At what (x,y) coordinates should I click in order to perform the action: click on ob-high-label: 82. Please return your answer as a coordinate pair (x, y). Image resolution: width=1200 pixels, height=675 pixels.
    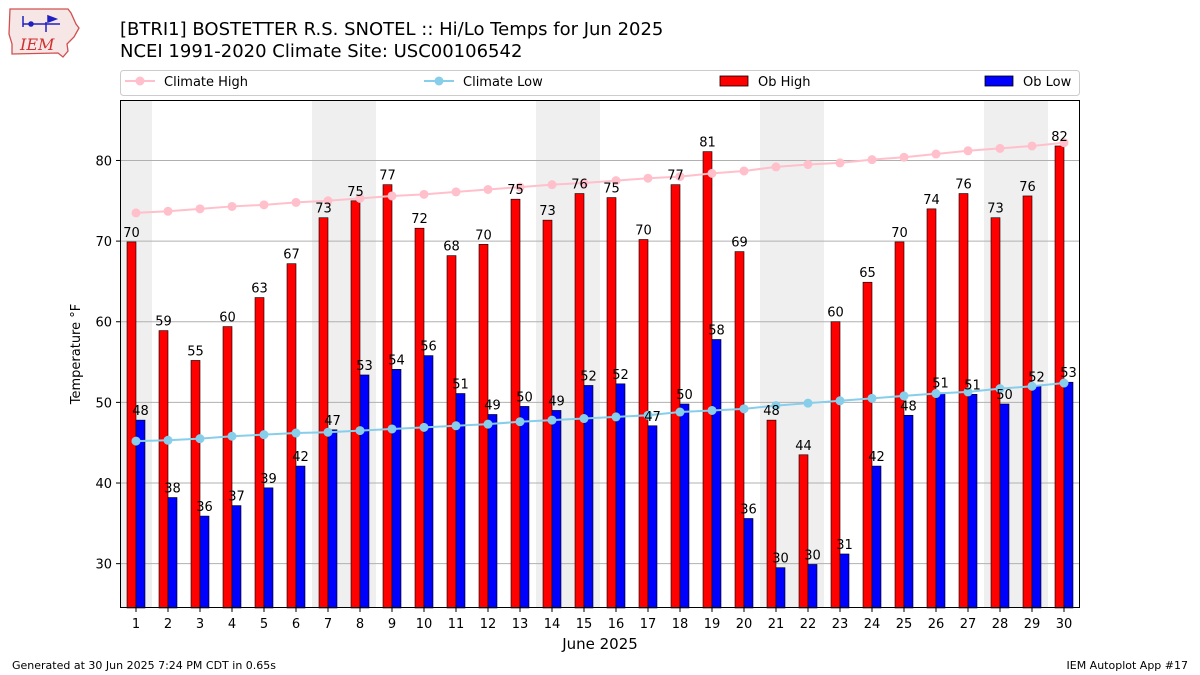
    Looking at the image, I should click on (1059, 137).